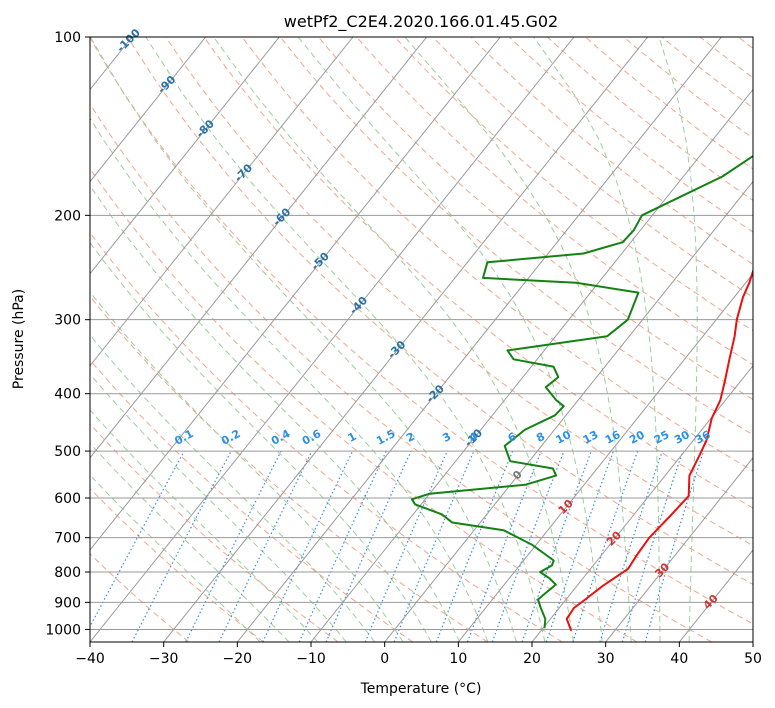 The image size is (775, 708). Describe the element at coordinates (421, 689) in the screenshot. I see `x-axis-label: Temperature (°C)` at that location.